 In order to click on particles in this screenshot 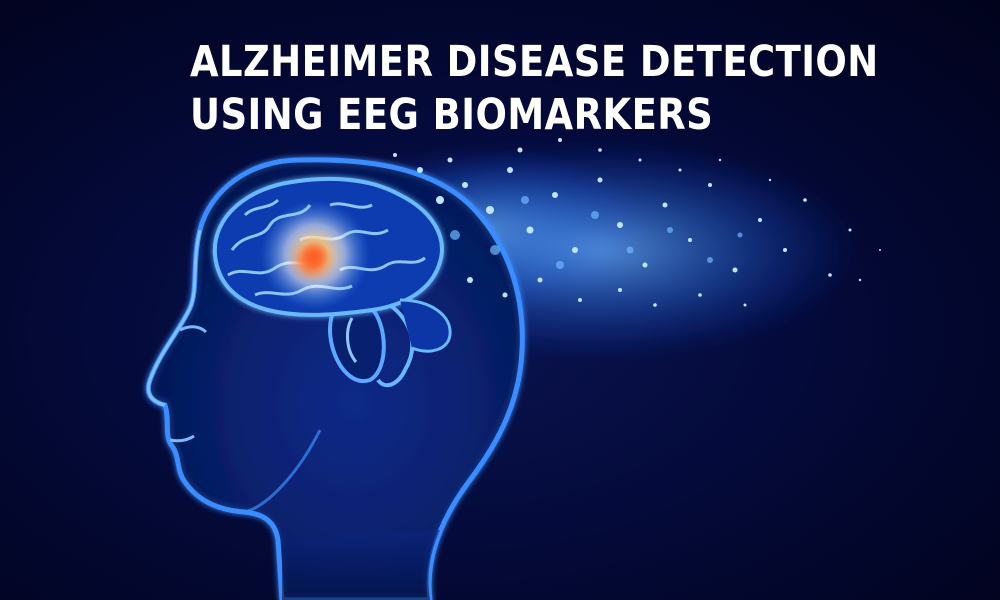, I will do `click(637, 222)`.